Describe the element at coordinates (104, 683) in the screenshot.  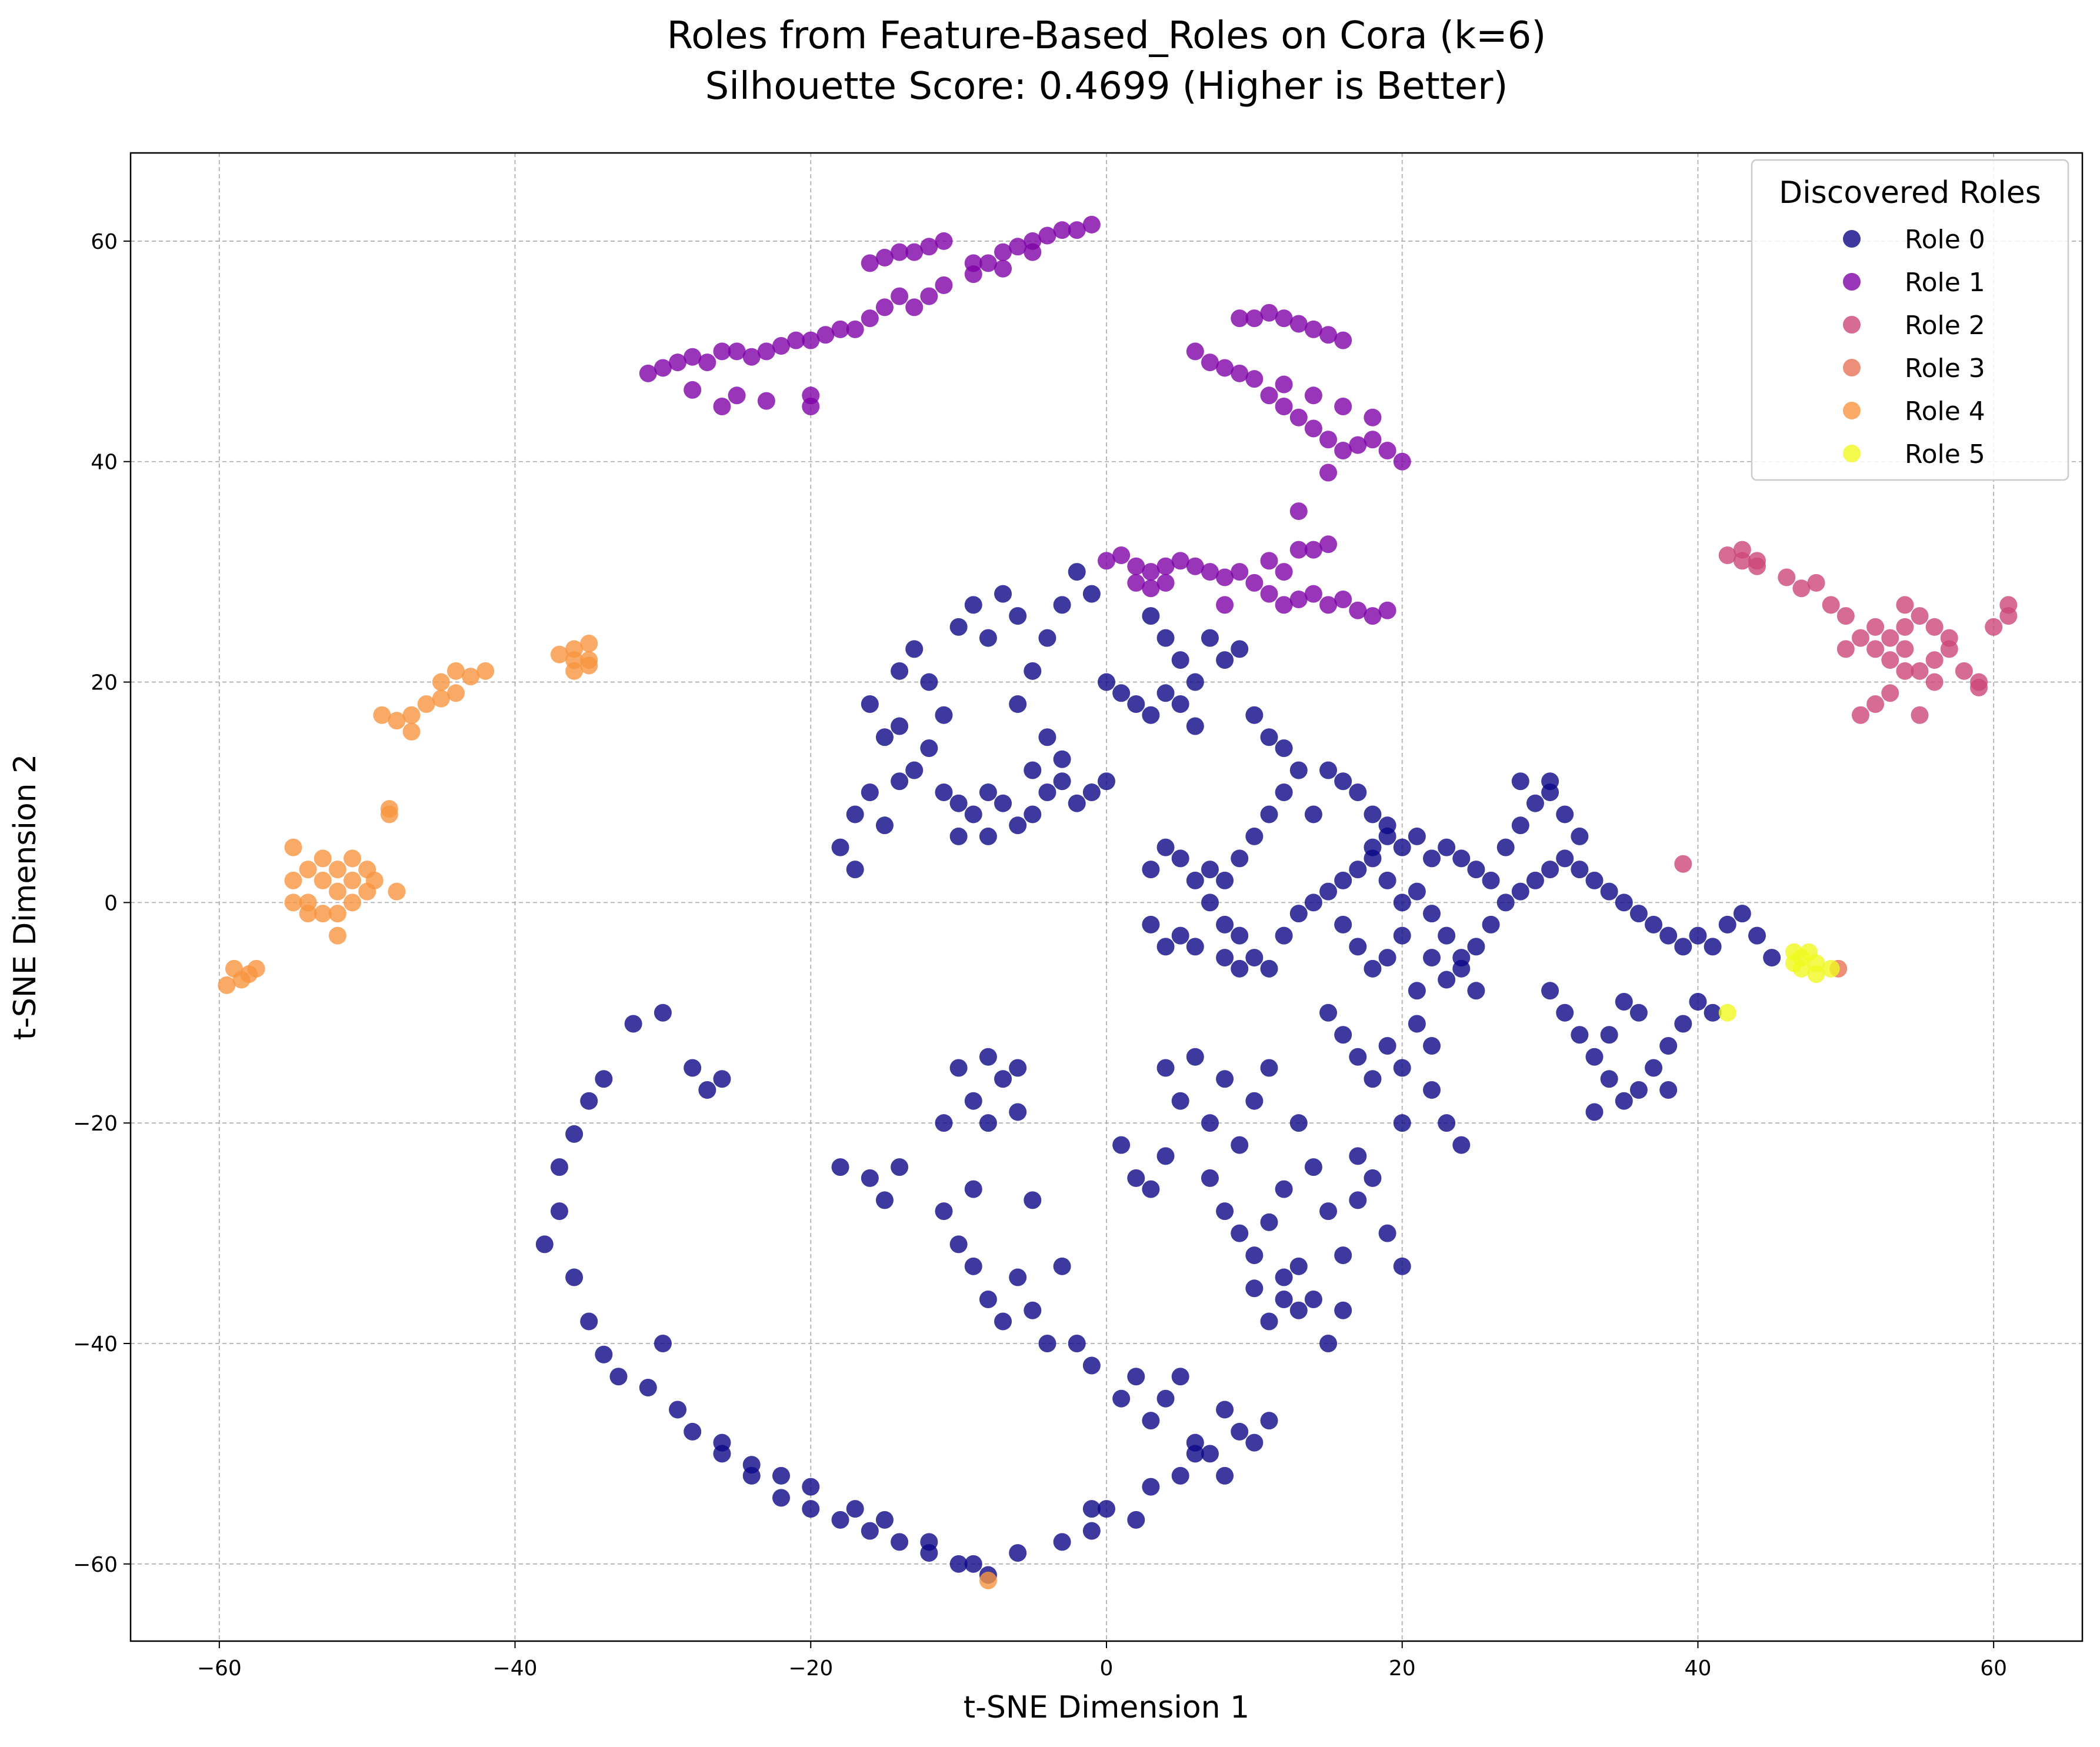
I see `y-tick-label: 20` at that location.